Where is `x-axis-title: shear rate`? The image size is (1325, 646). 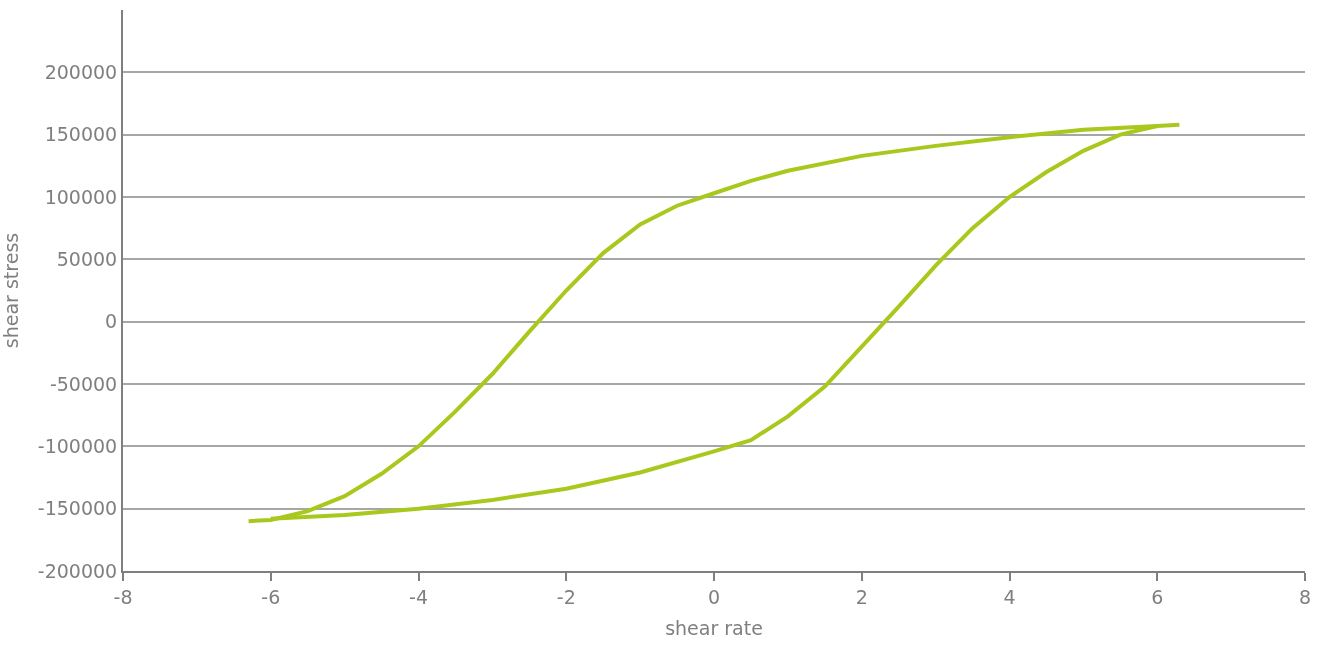 x-axis-title: shear rate is located at coordinates (714, 628).